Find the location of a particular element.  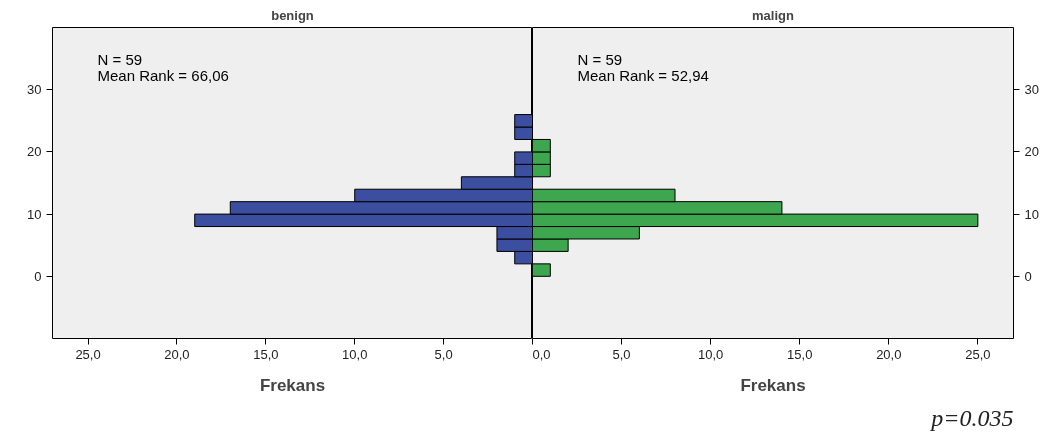

x-tick-label: 0,0 is located at coordinates (541, 354).